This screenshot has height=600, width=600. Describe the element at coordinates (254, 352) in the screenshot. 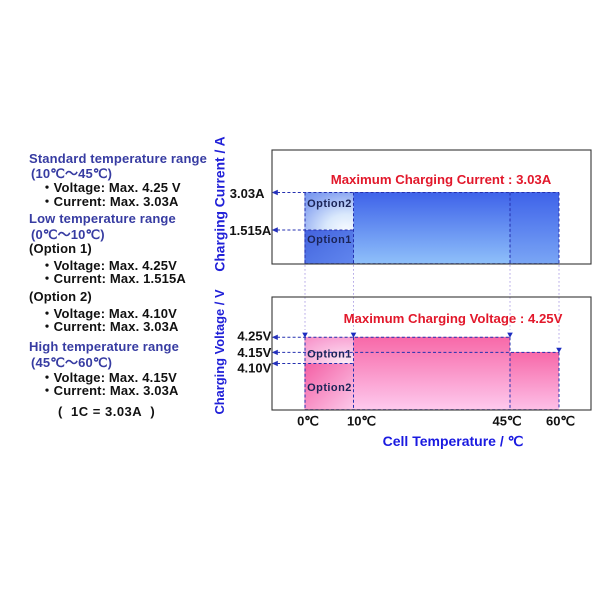

I see `svg-text: 4.15V` at that location.